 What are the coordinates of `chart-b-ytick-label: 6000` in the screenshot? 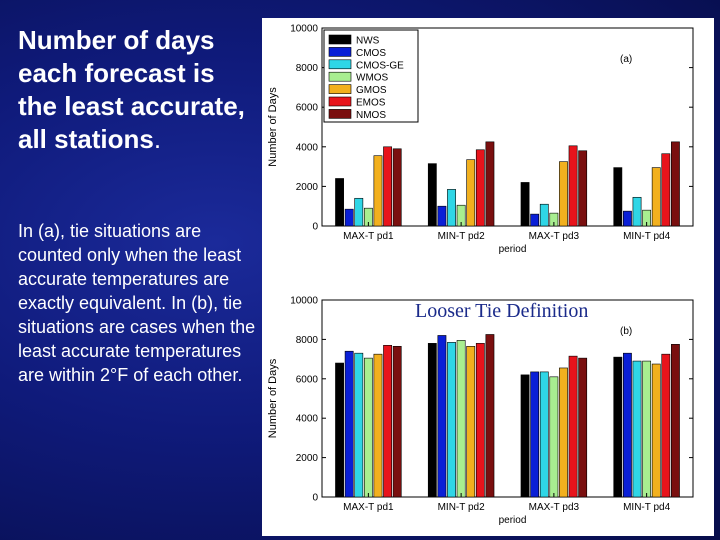 It's located at (307, 379).